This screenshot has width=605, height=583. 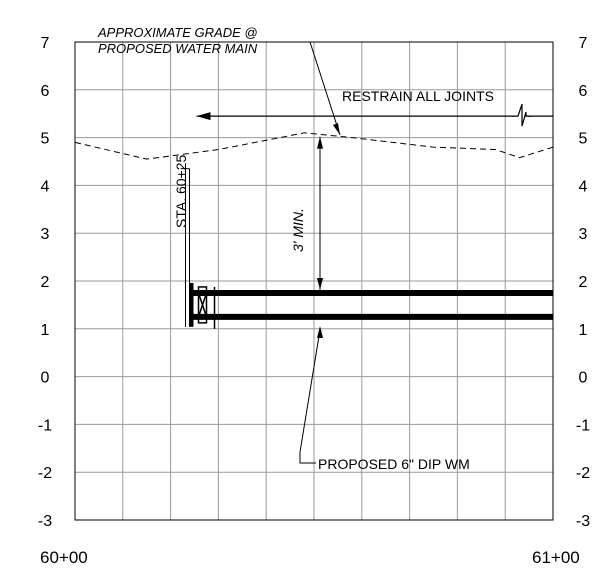 I want to click on label-leaders, so click(x=316, y=252).